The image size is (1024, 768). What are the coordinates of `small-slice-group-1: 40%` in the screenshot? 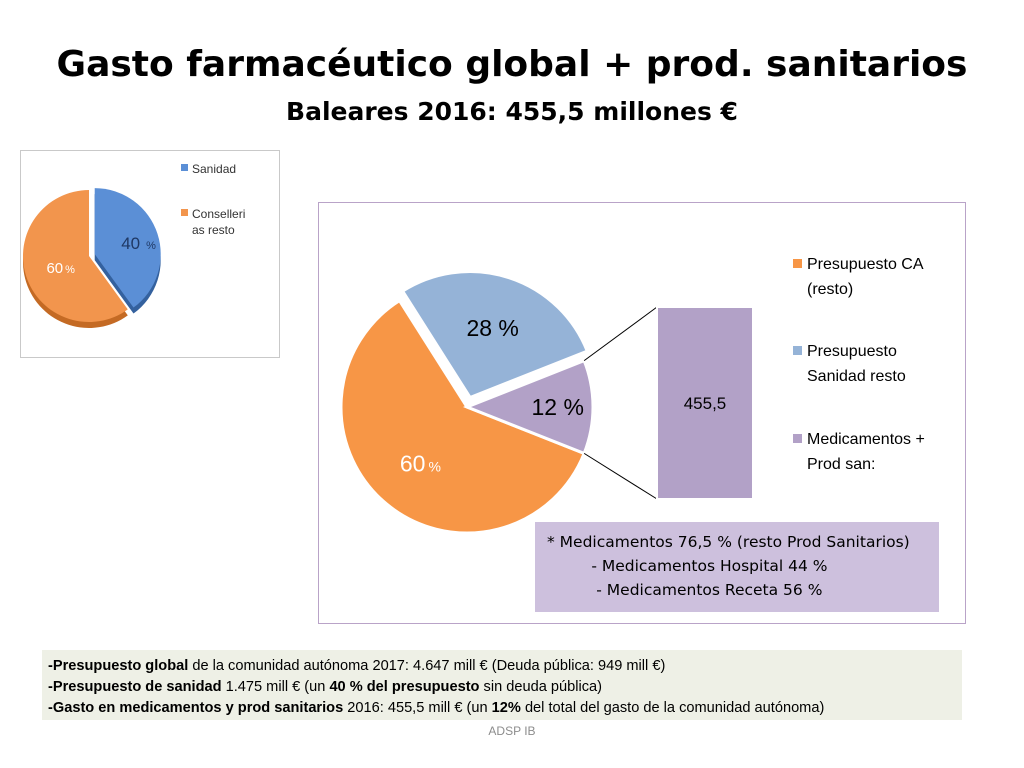 It's located at (127, 251).